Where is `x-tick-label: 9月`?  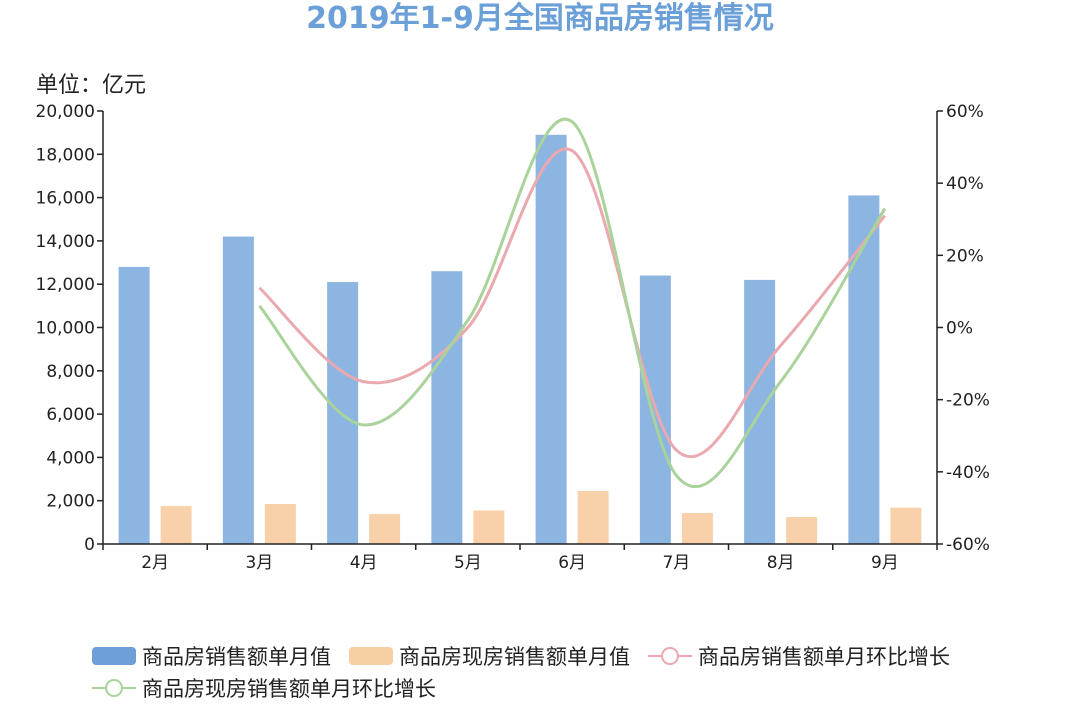
x-tick-label: 9月 is located at coordinates (885, 563).